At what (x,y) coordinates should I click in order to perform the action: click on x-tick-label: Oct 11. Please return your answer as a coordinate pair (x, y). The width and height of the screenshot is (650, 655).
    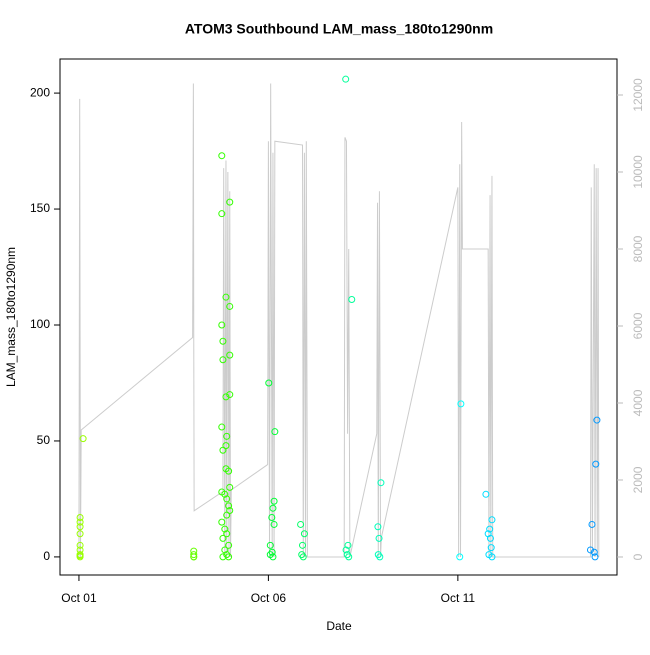
    Looking at the image, I should click on (458, 598).